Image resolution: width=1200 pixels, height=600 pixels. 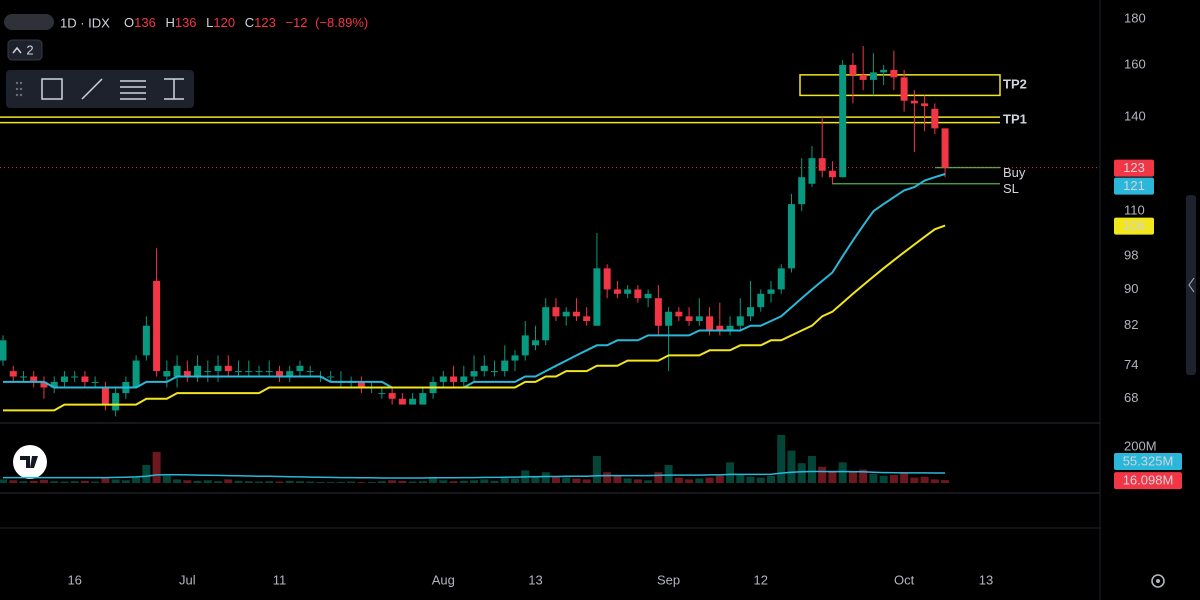 I want to click on line-tool, so click(x=92, y=89).